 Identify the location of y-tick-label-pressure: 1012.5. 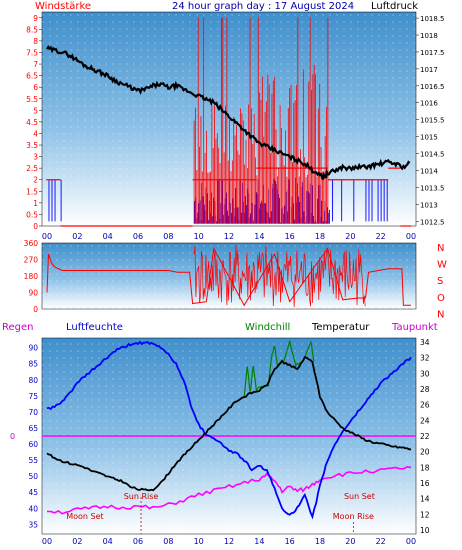
(432, 222).